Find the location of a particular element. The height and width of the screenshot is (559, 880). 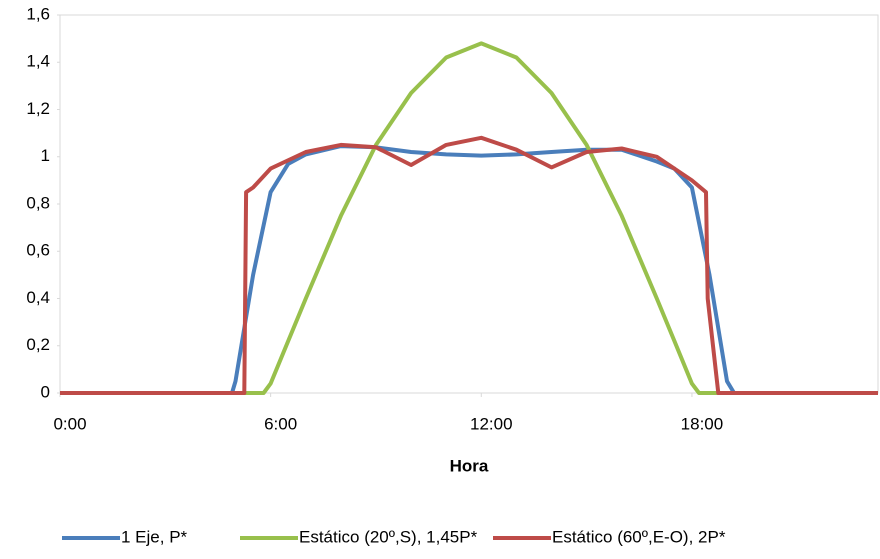

x-tick-label: 0:00 is located at coordinates (69, 423).